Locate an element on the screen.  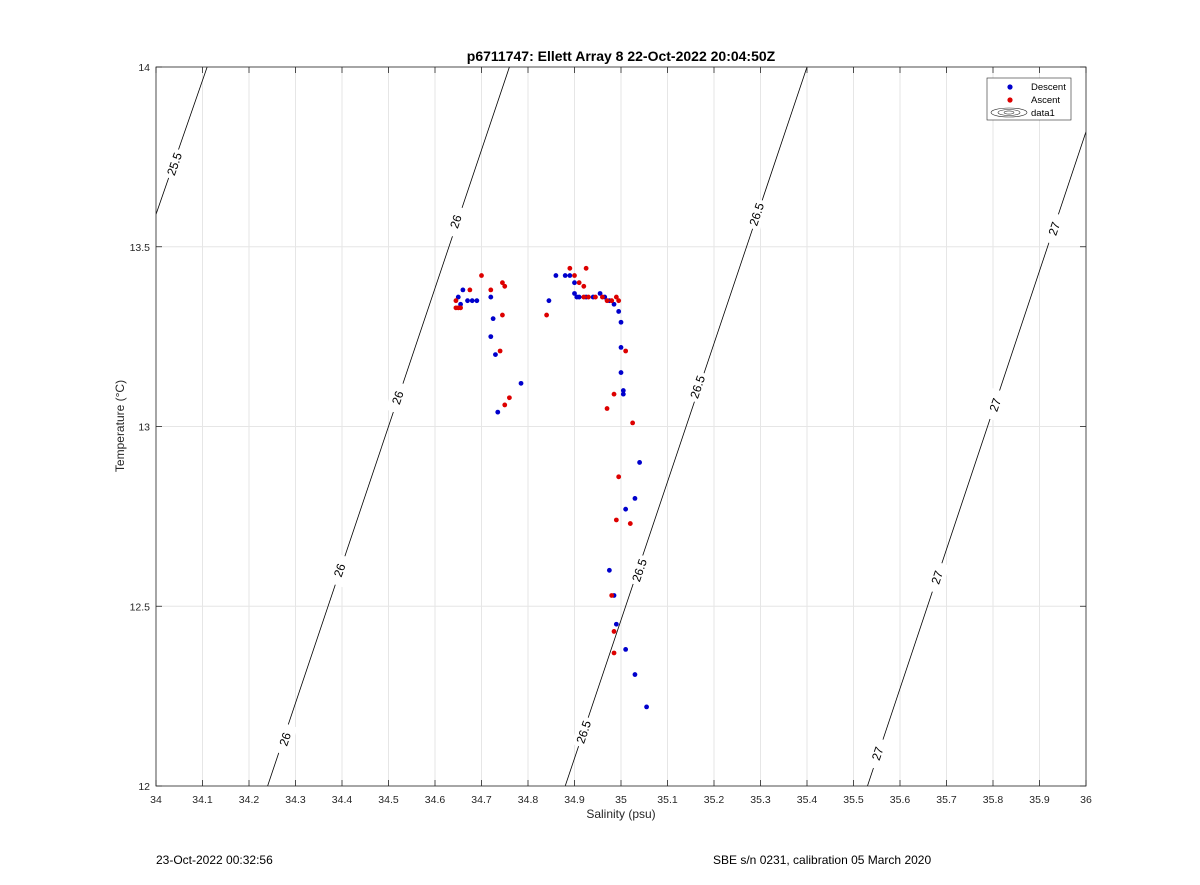
y-tick-label: 12.5 is located at coordinates (140, 607).